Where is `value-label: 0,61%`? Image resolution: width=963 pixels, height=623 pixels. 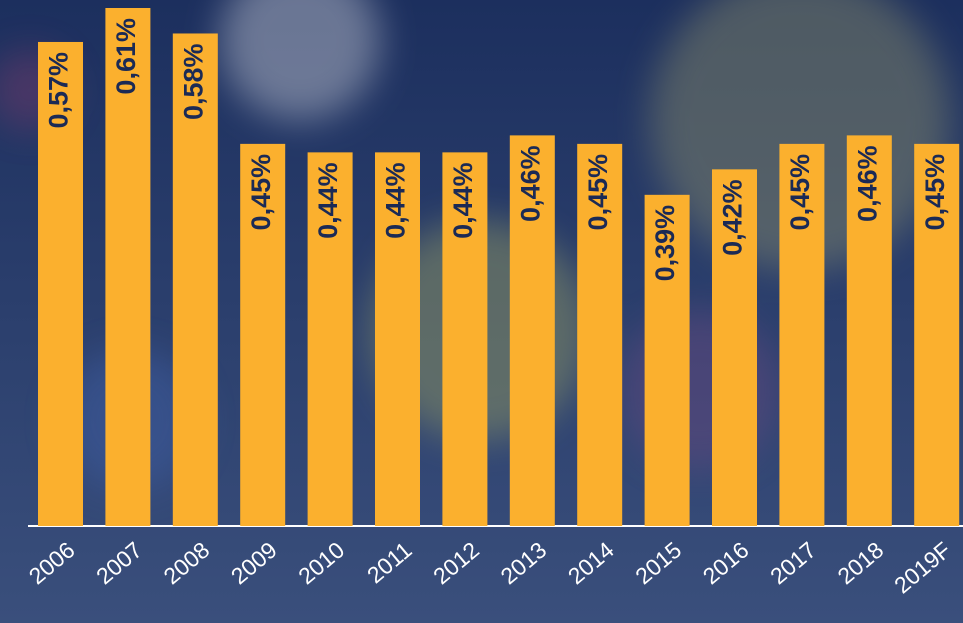
value-label: 0,61% is located at coordinates (126, 56).